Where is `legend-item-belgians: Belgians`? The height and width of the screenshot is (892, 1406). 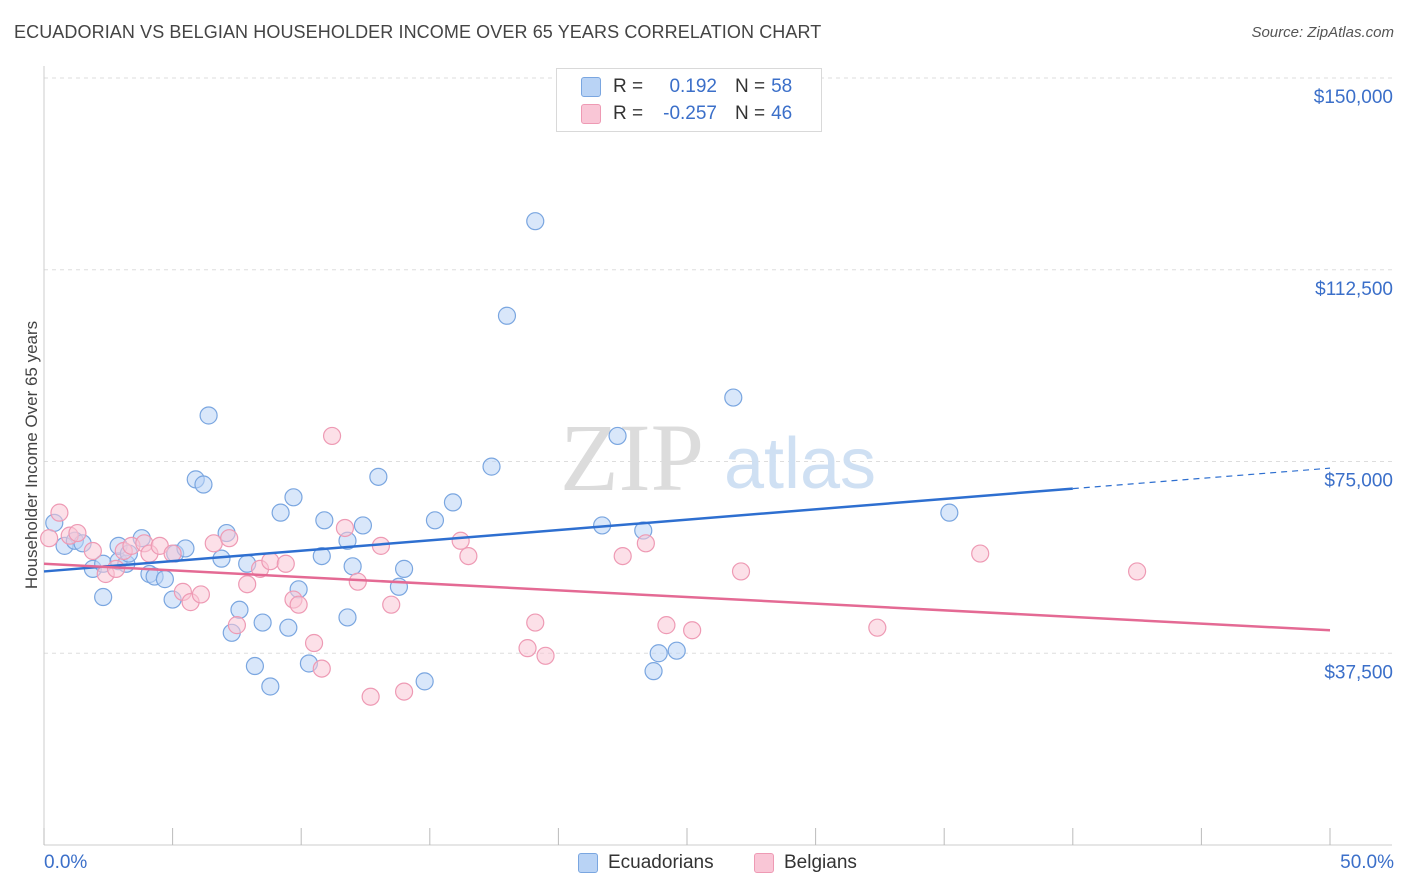
legend-item-belgians: Belgians is located at coordinates (805, 863).